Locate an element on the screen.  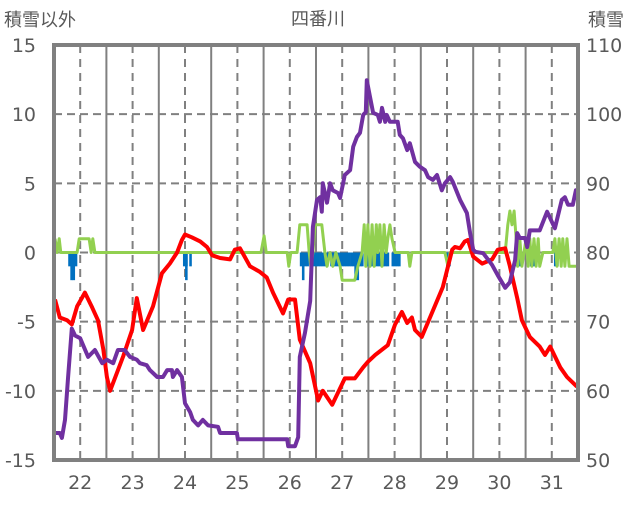
x-tick-label: 23 is located at coordinates (133, 483).